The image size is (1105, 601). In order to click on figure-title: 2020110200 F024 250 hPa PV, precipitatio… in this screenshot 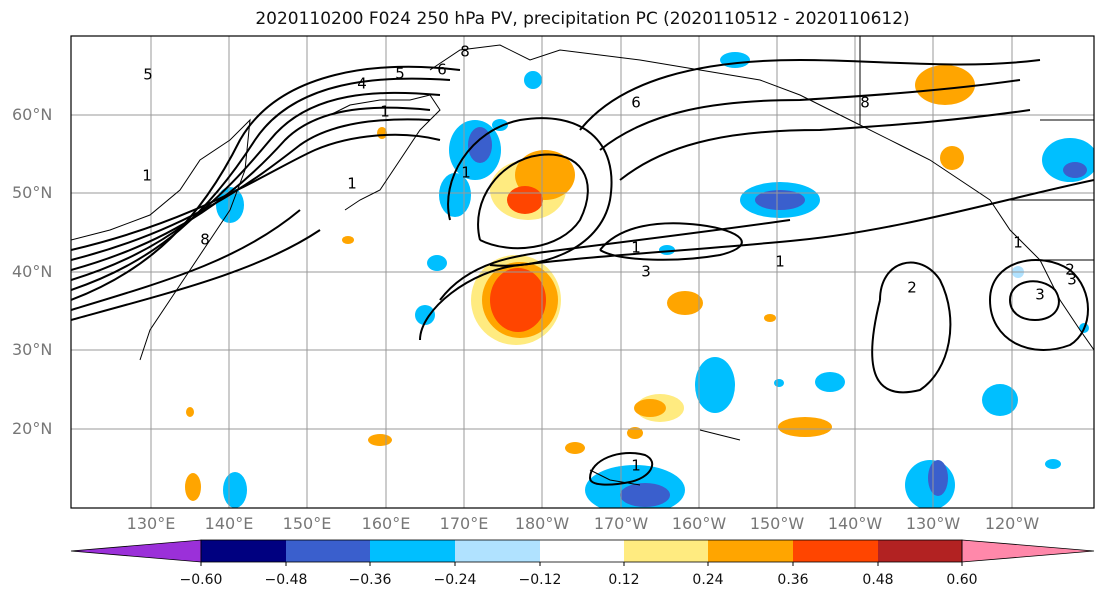, I will do `click(582, 19)`.